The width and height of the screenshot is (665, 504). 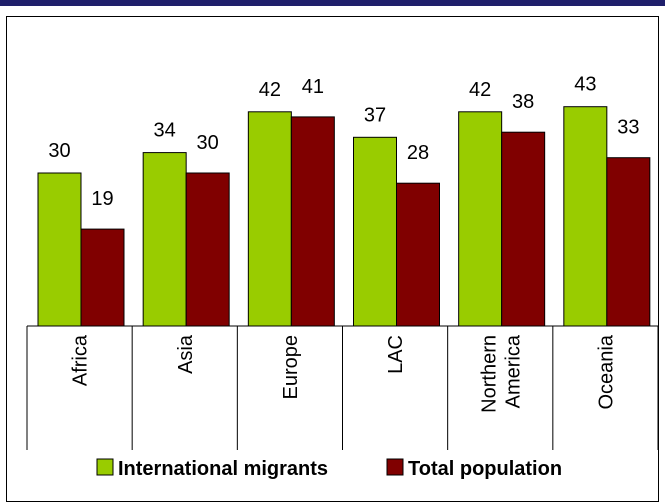 I want to click on bar-total-population-europe, so click(x=312, y=221).